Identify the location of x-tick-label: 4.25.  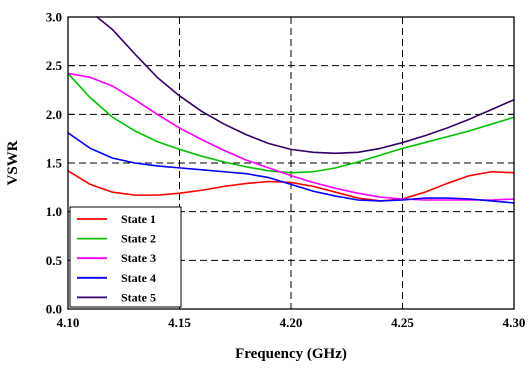
(402, 322).